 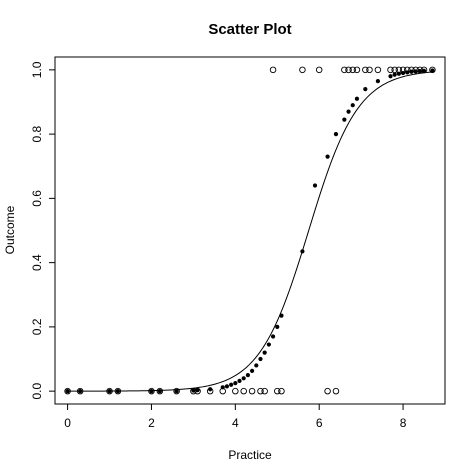 I want to click on y-tick-label: 0.0, so click(x=37, y=390).